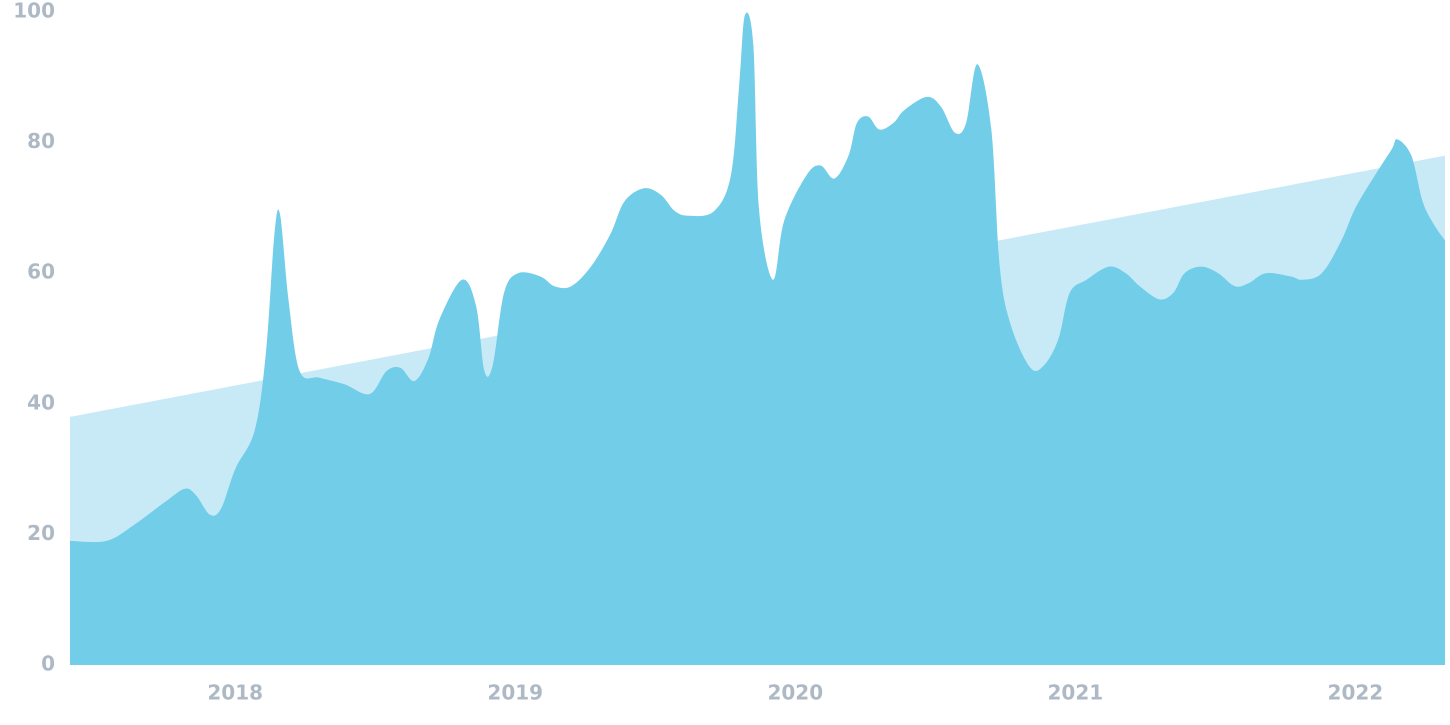 The height and width of the screenshot is (725, 1450). Describe the element at coordinates (48, 664) in the screenshot. I see `y-tick-label: 0` at that location.